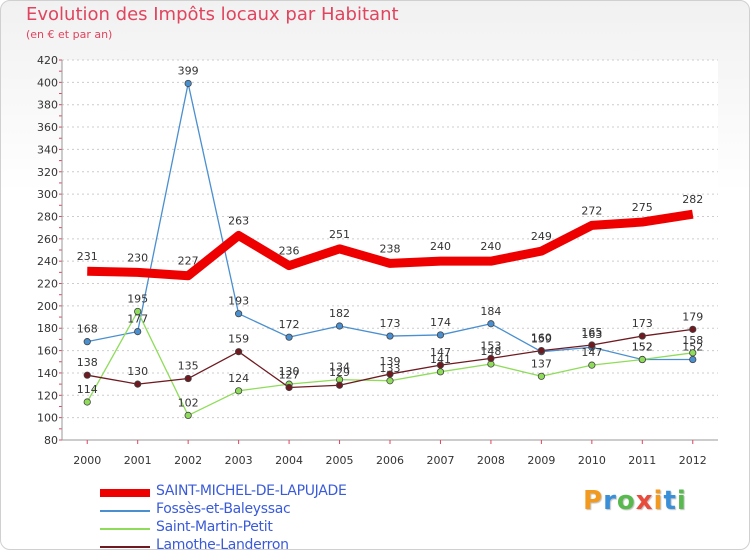  Describe the element at coordinates (137, 319) in the screenshot. I see `data-label: 177` at that location.